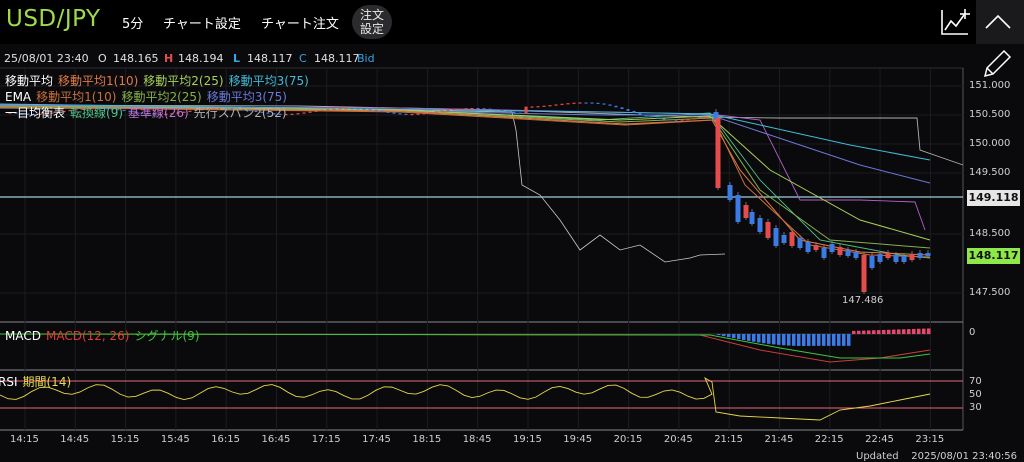 This screenshot has height=462, width=1024. I want to click on interval-selector: 5分, so click(133, 24).